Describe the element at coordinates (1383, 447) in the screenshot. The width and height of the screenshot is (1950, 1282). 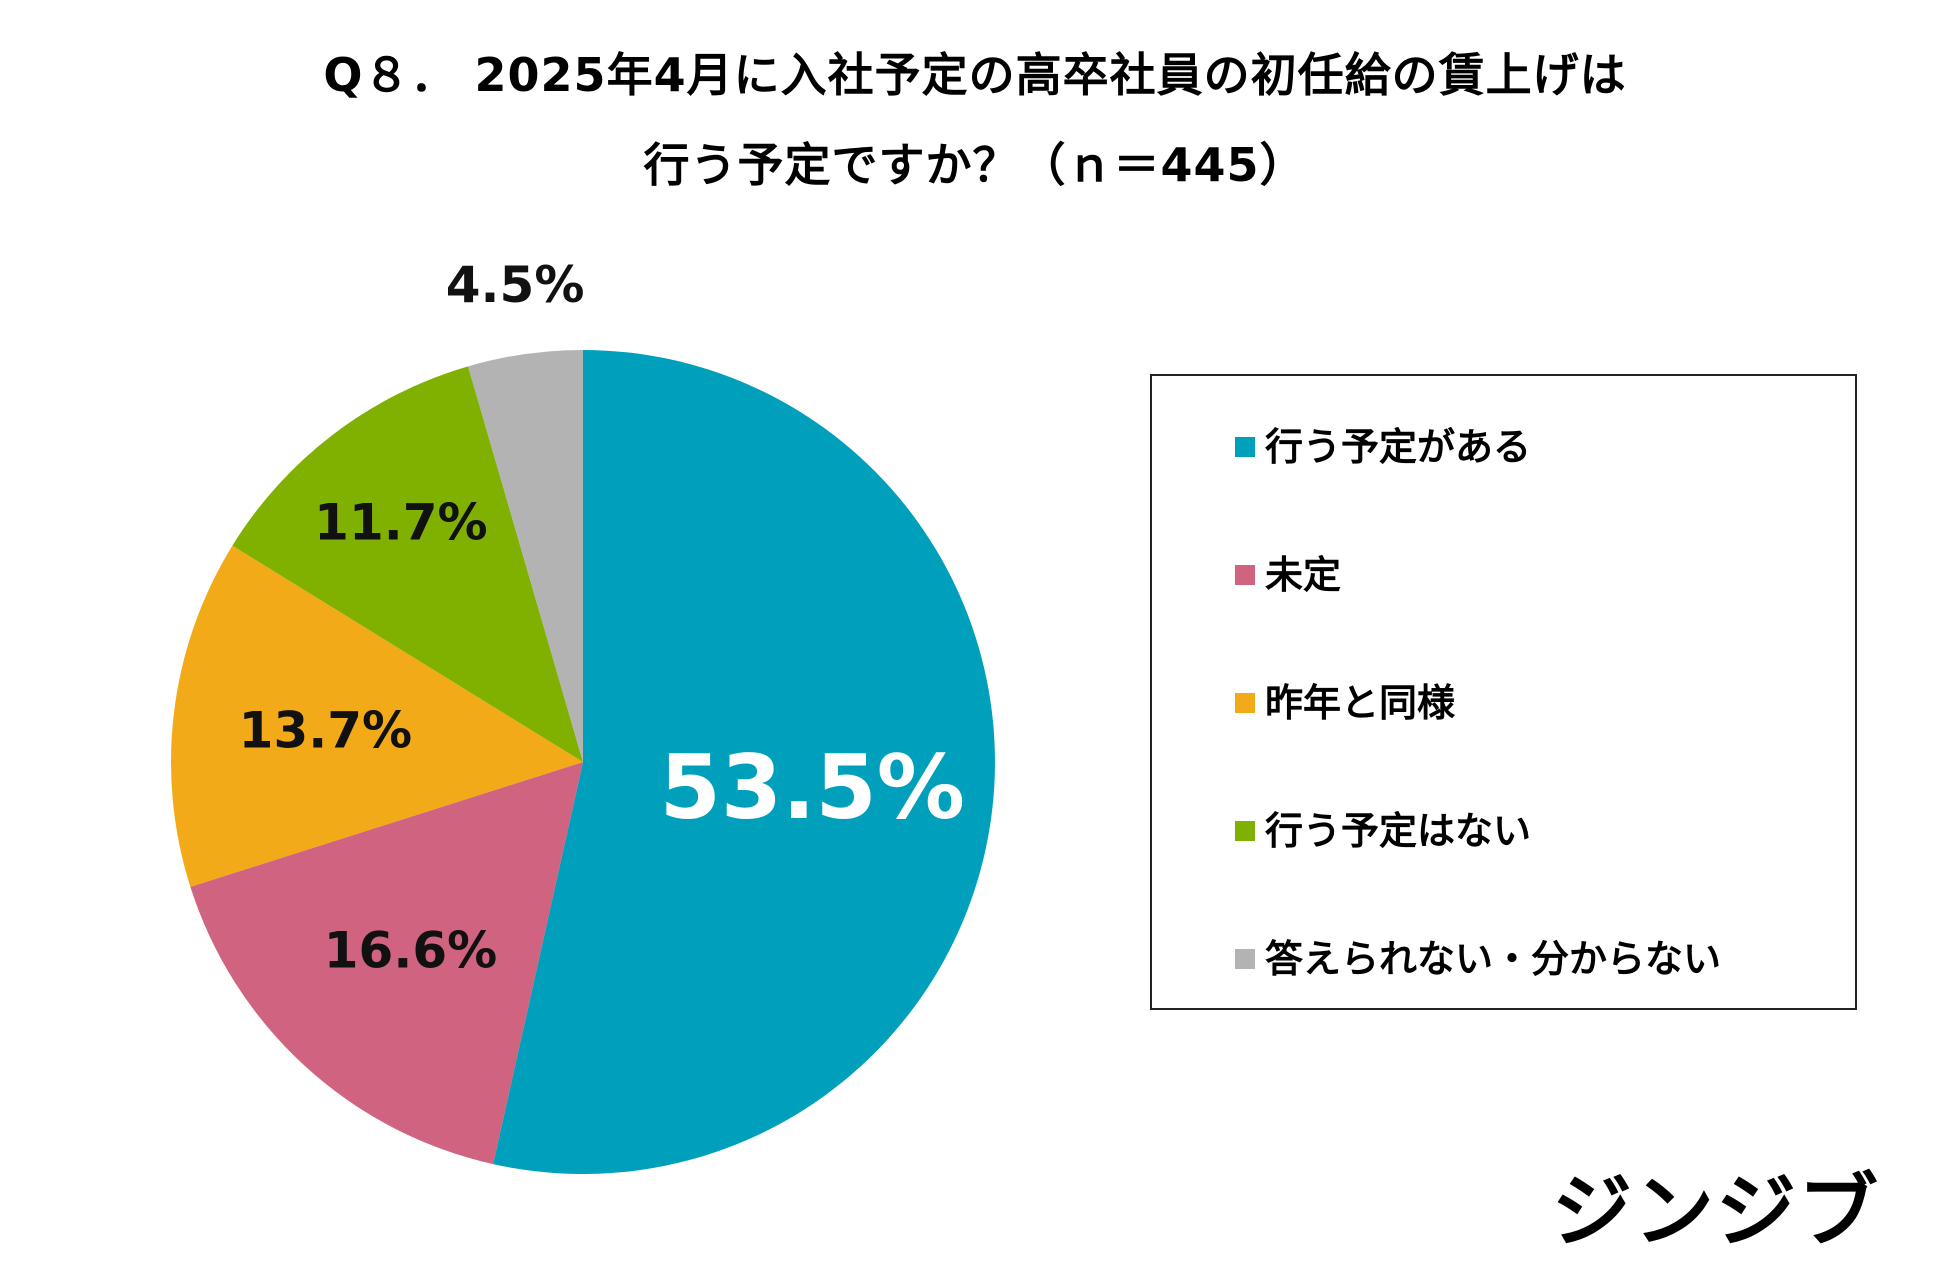
I see `legend-item-0: 行う予定がある` at that location.